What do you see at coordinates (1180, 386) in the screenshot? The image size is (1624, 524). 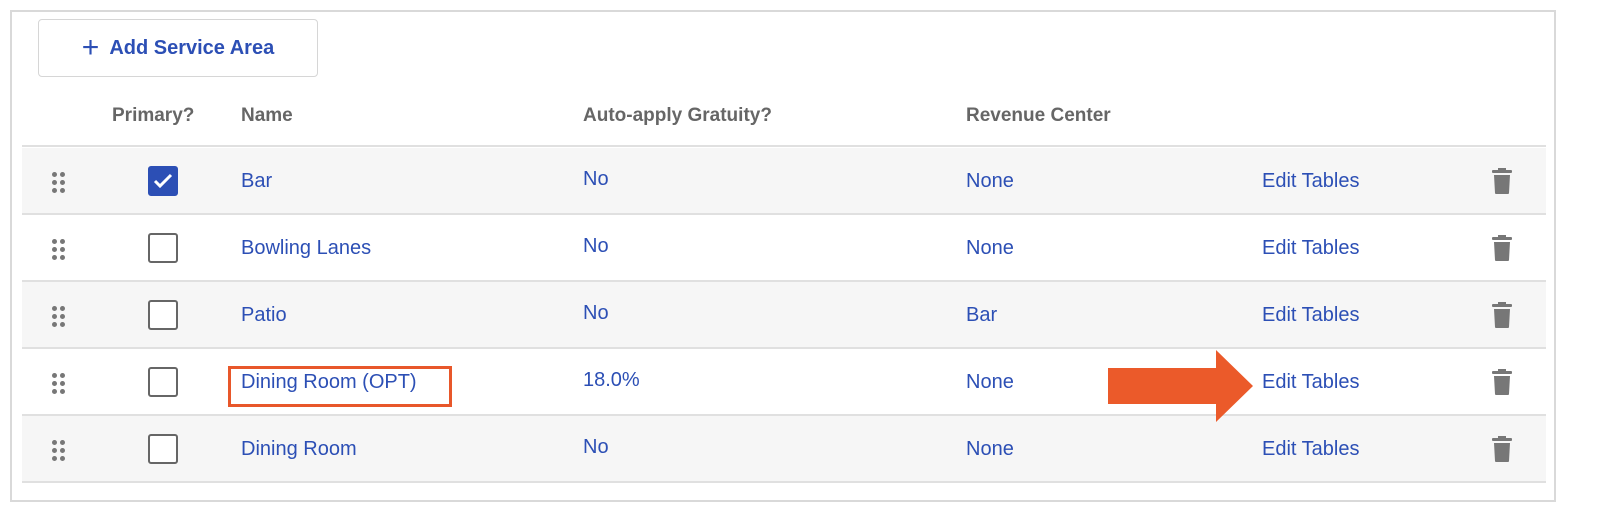 I see `arrow-annotation-icon` at bounding box center [1180, 386].